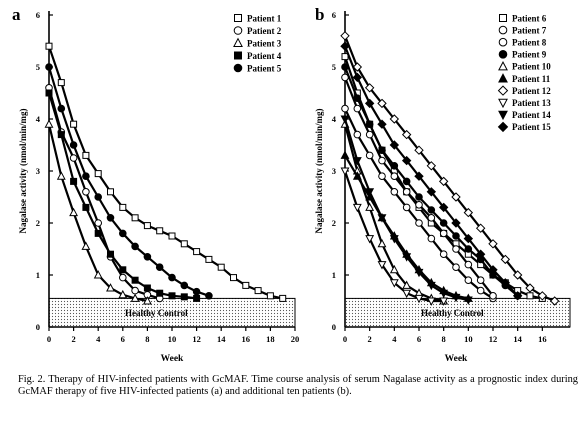  I want to click on y-tick-label: 4, so click(38, 119).